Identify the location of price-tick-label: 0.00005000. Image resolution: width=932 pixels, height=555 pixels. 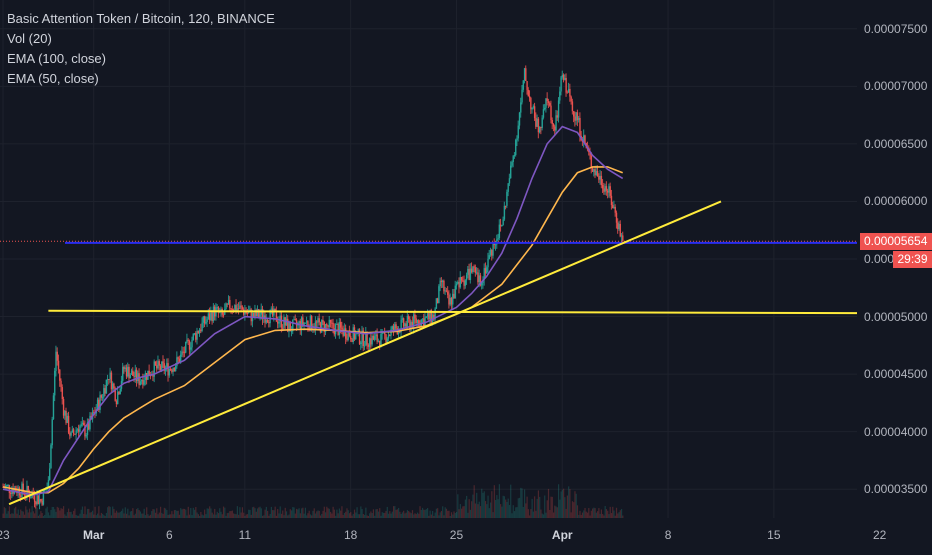
(896, 316).